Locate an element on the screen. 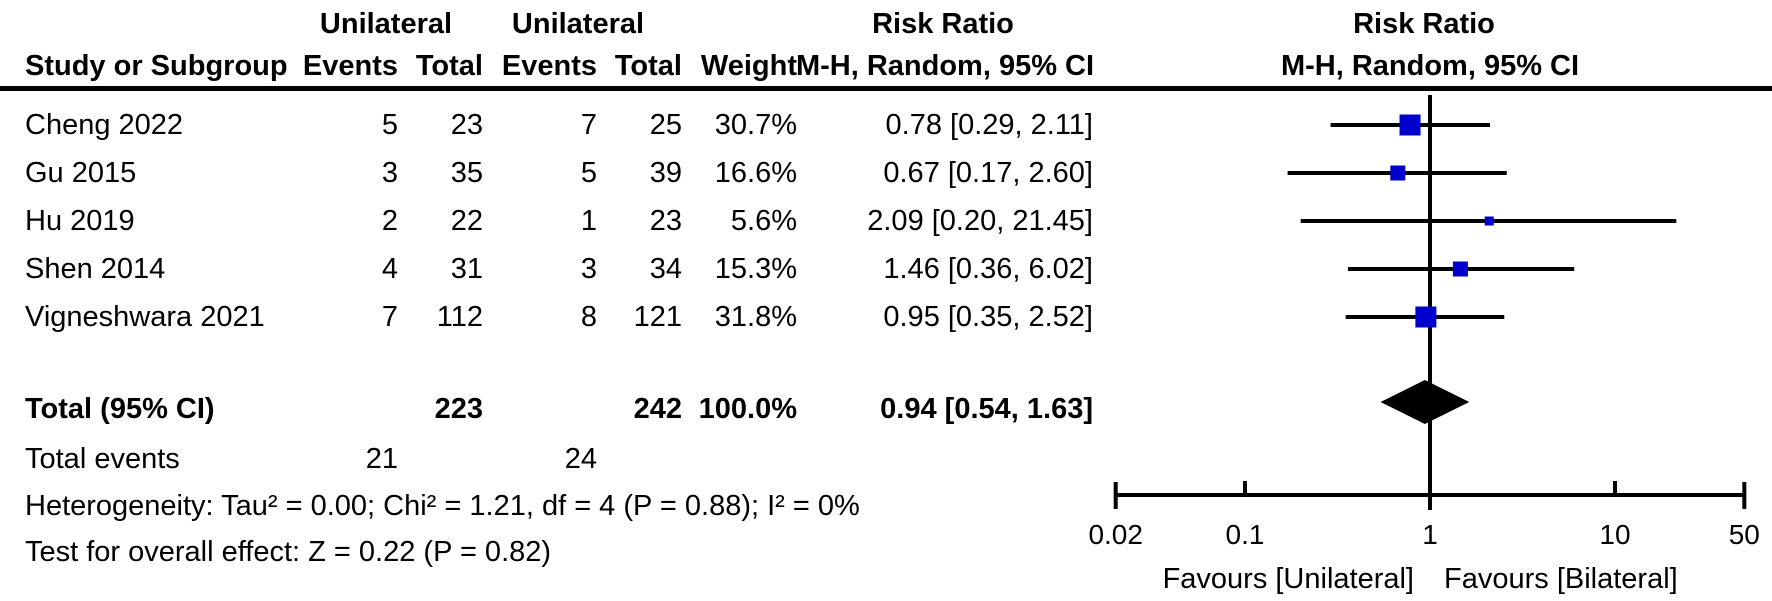 The height and width of the screenshot is (601, 1772). total-events-label: Total events is located at coordinates (102, 459).